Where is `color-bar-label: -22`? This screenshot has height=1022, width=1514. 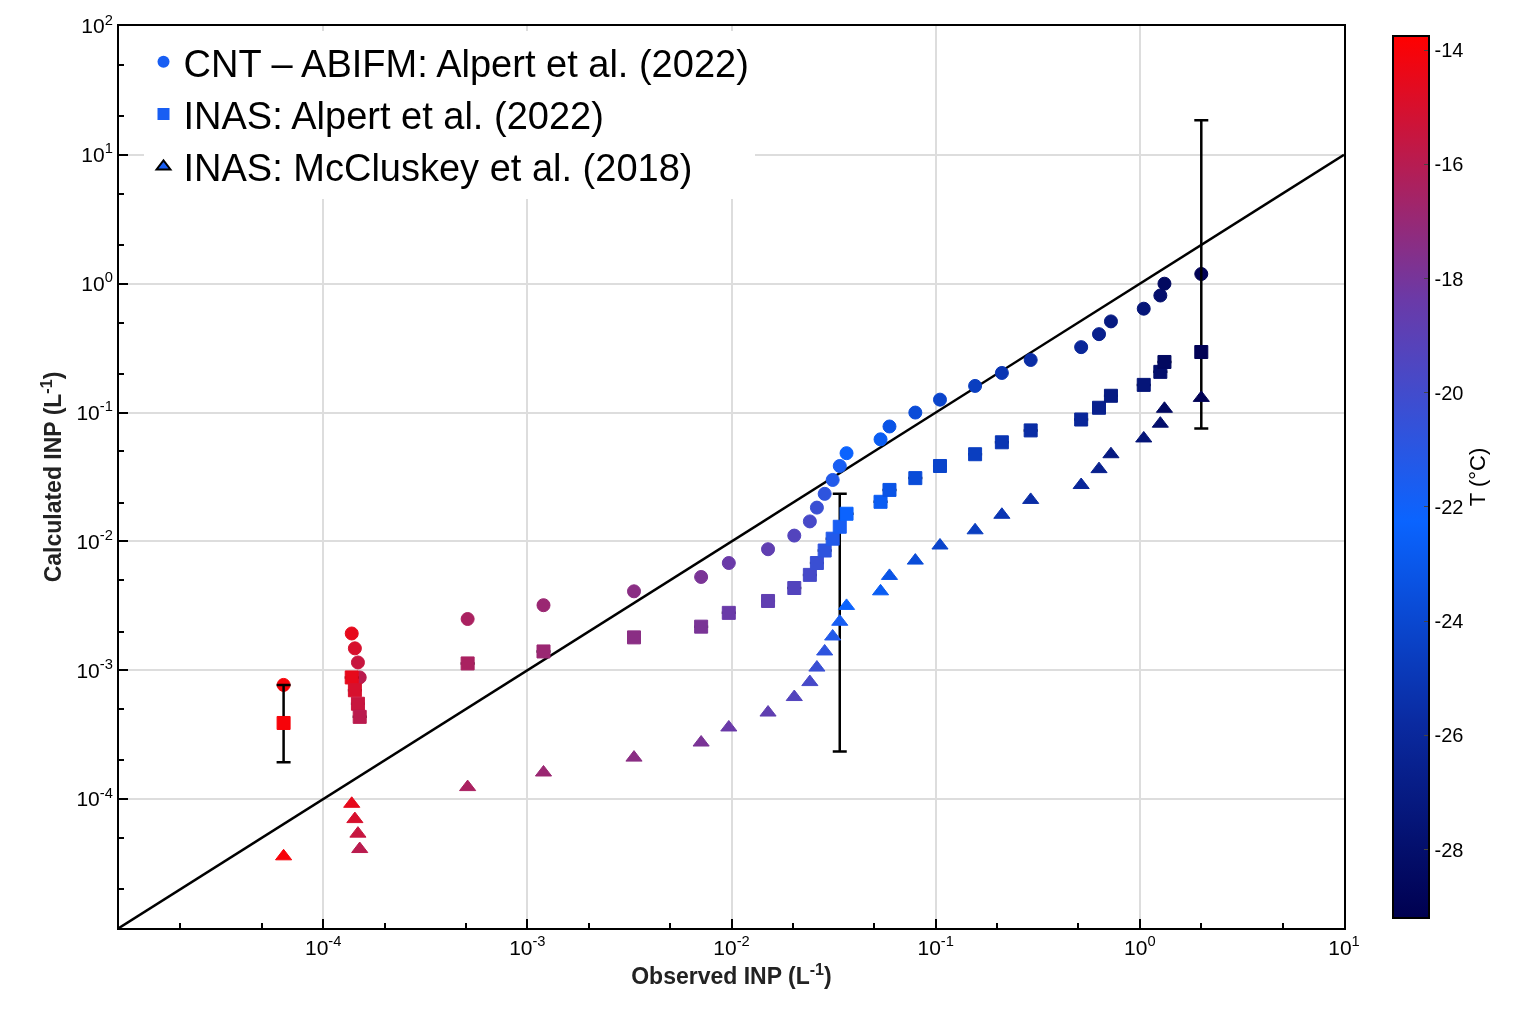 color-bar-label: -22 is located at coordinates (1449, 506).